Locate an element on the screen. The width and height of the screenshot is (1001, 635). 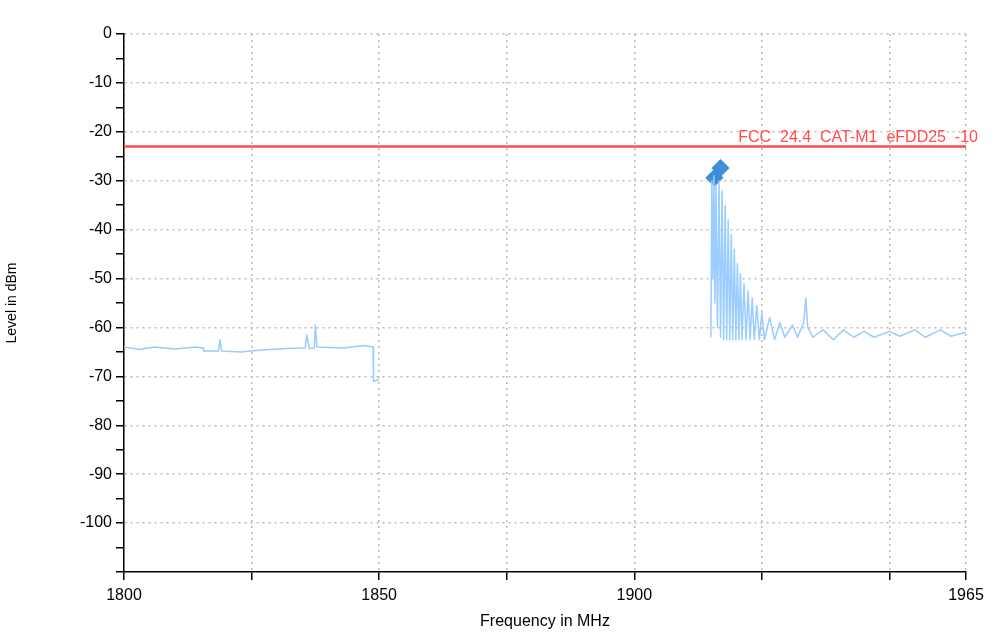
y-tick-label: -60 is located at coordinates (100, 326).